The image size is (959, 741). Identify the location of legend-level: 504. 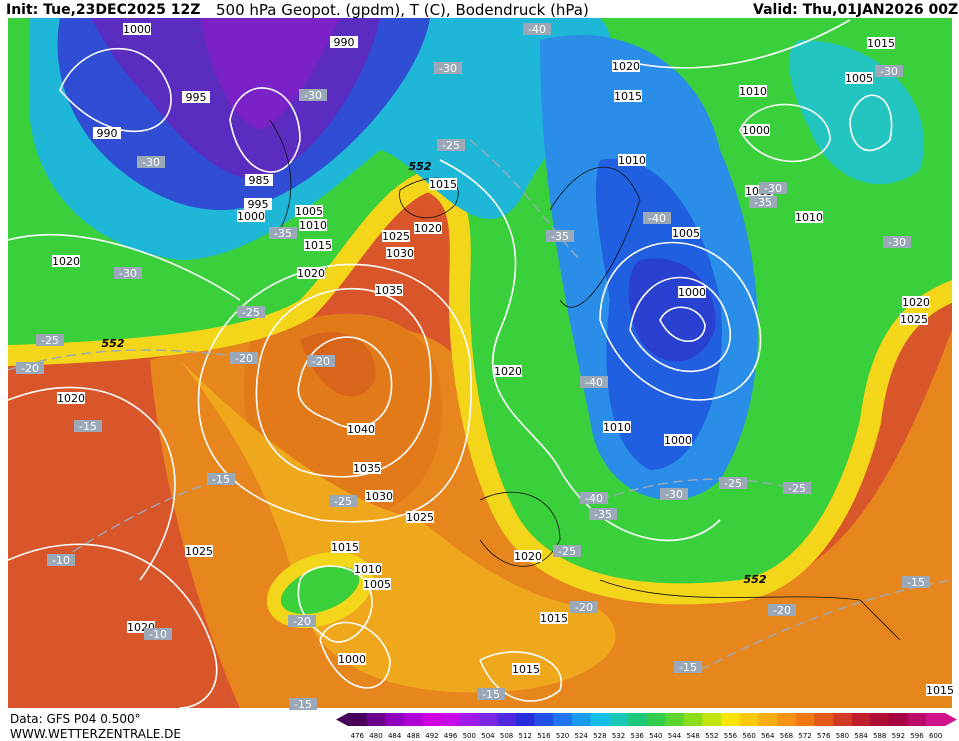
(488, 736).